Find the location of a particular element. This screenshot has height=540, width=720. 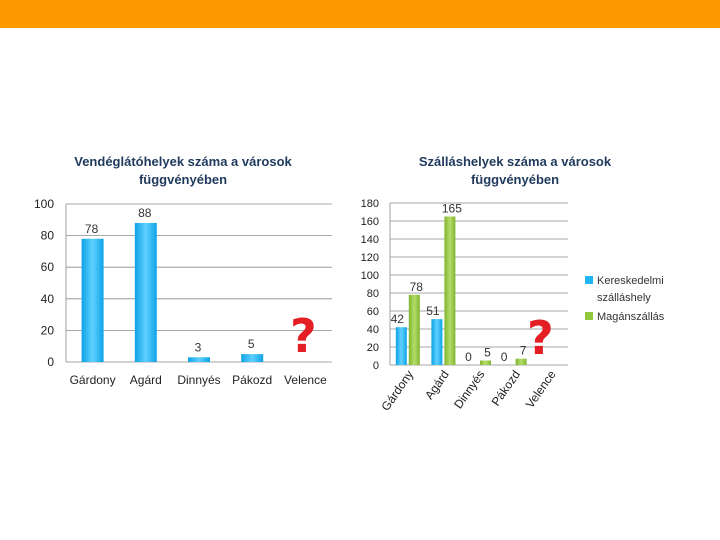

chart1-y-tick-label: 40 is located at coordinates (48, 299).